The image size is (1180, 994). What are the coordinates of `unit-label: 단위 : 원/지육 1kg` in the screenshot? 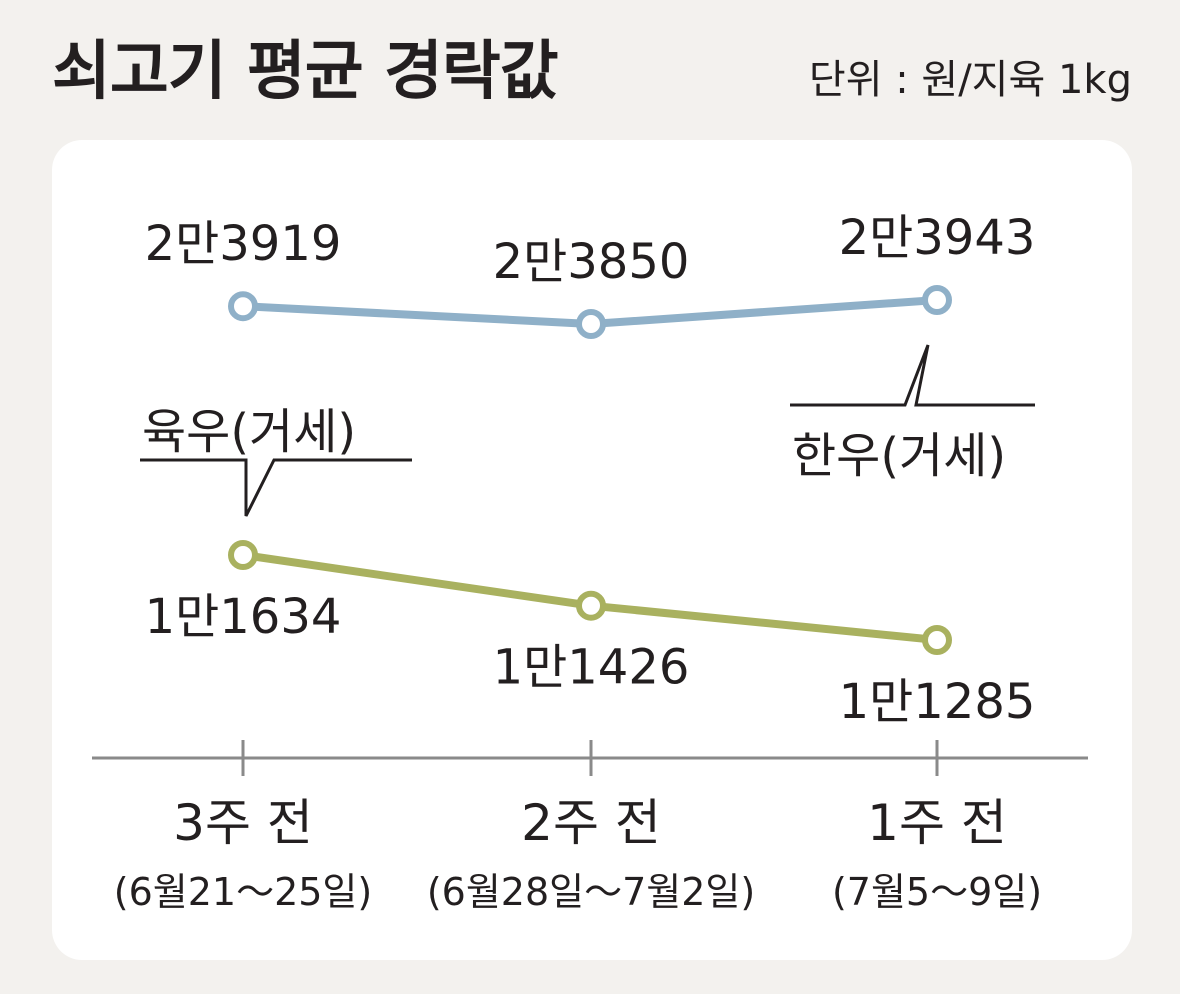 It's located at (970, 80).